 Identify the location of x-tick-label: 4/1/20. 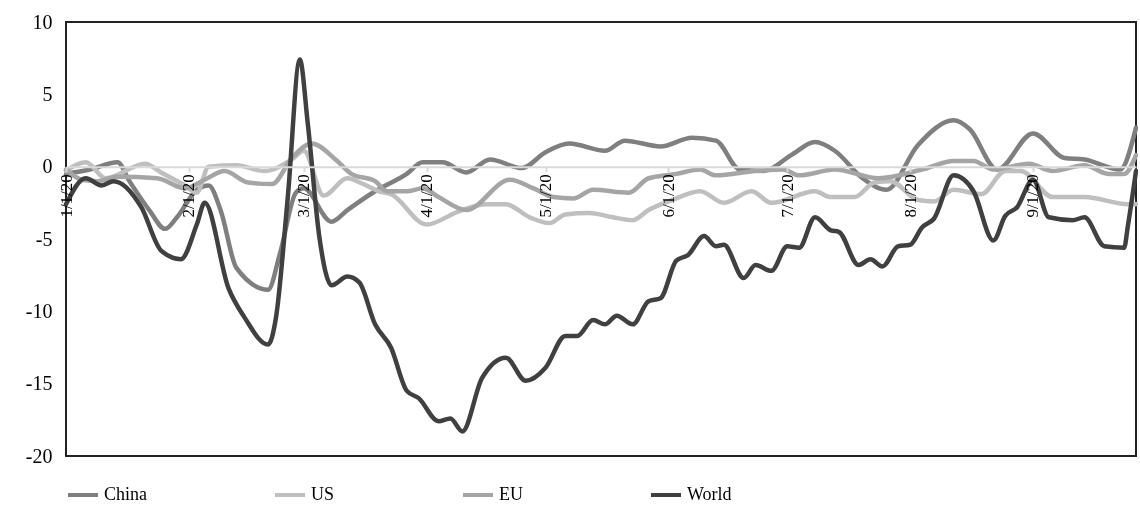
(427, 196).